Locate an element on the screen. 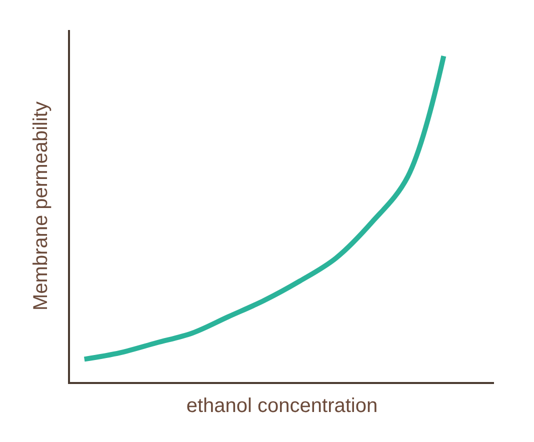 The height and width of the screenshot is (442, 534). x-axis-title: ethanol concentration is located at coordinates (282, 406).